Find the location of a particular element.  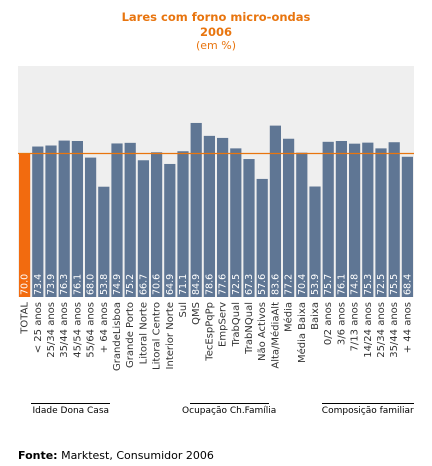

category-label: Média is located at coordinates (289, 317).